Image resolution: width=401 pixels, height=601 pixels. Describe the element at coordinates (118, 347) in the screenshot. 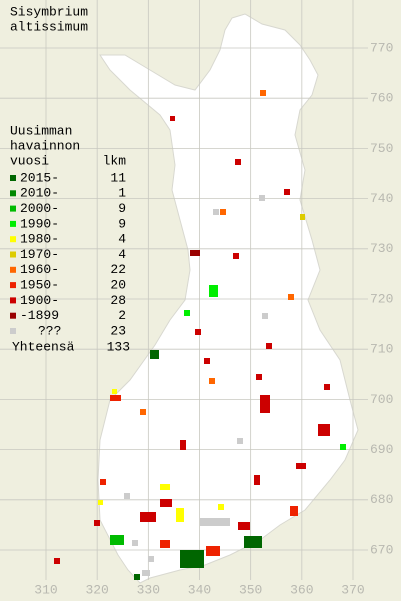

I see `legend-total-count: 133` at that location.